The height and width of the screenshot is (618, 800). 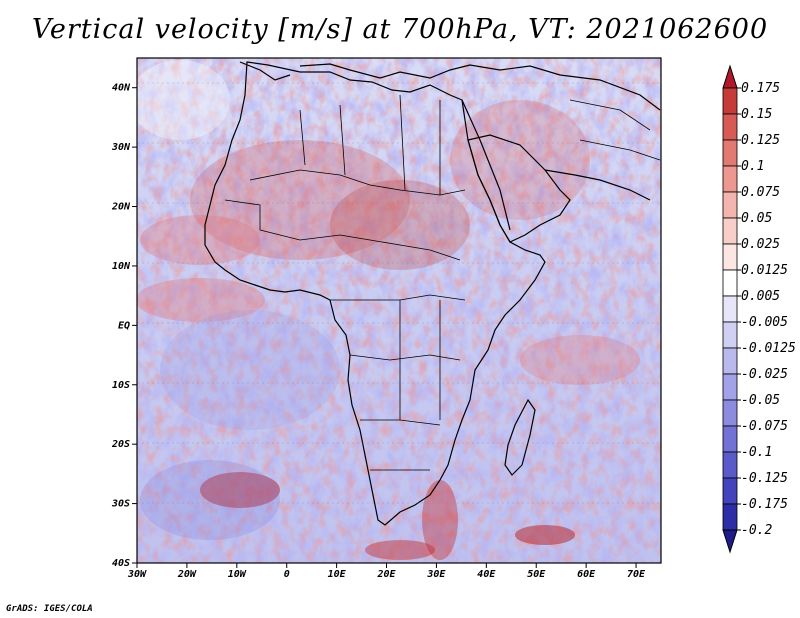 I want to click on colorbar-label: -0.175, so click(x=764, y=504).